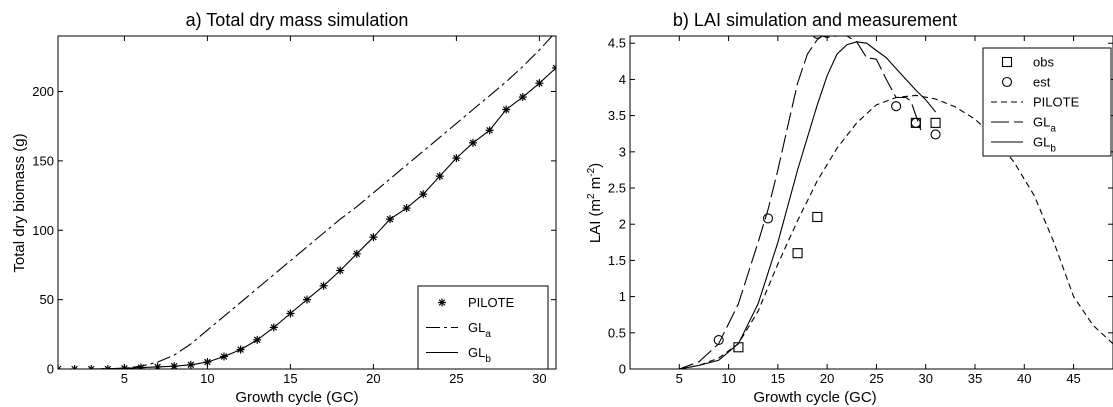 Image resolution: width=1113 pixels, height=407 pixels. I want to click on legend-item: est, so click(1026, 82).